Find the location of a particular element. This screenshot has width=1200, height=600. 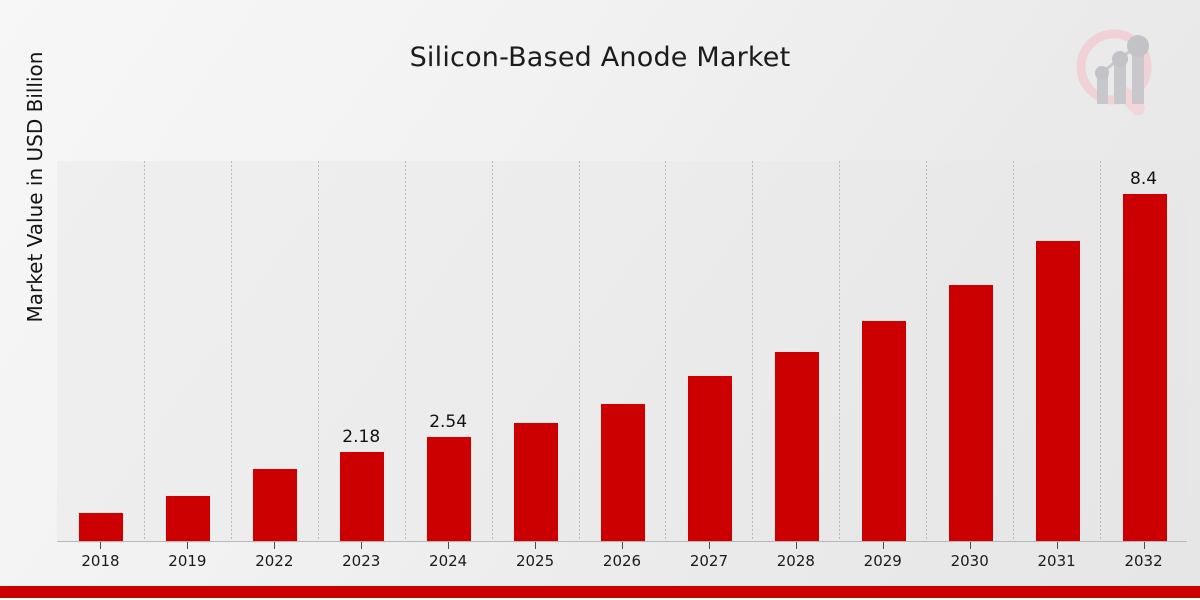

bar-2027 is located at coordinates (709, 459).